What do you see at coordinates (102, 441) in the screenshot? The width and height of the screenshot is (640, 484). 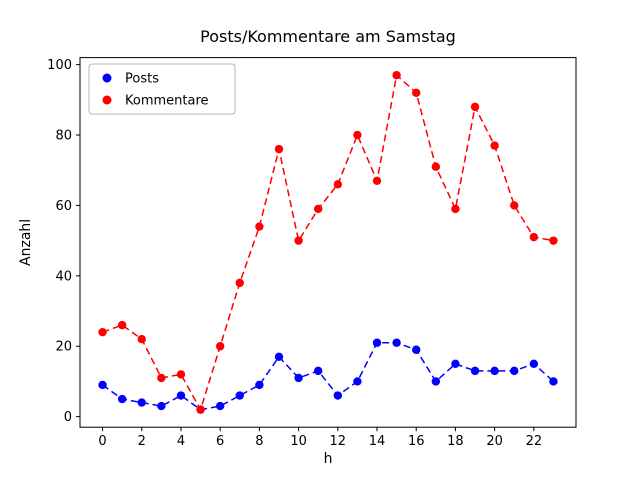 I see `x-tick-label: 0` at bounding box center [102, 441].